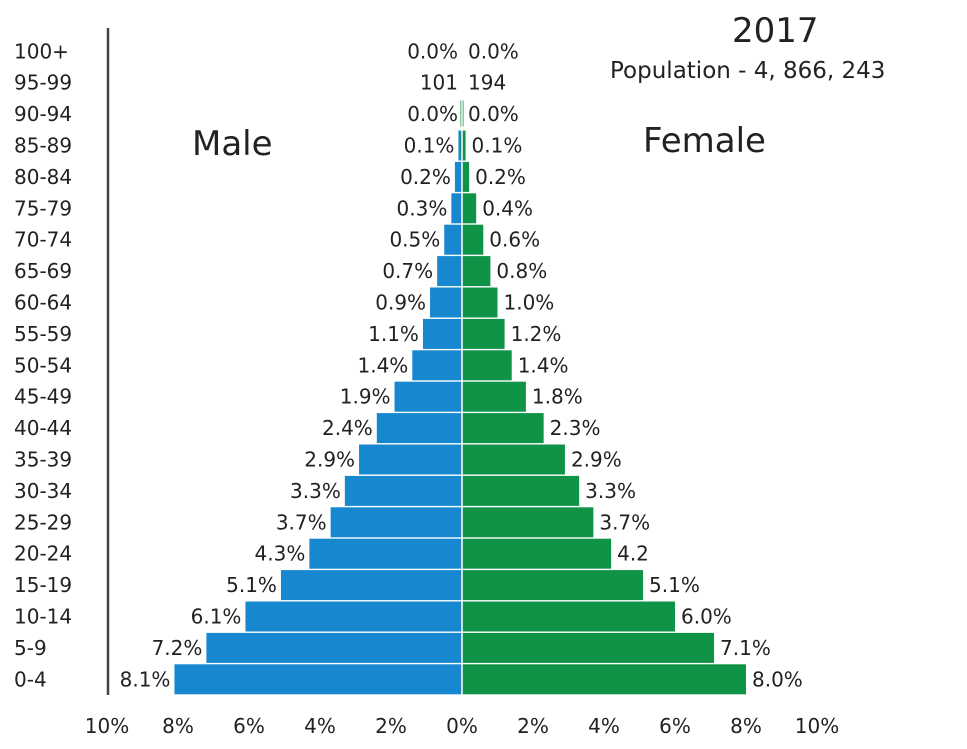 This screenshot has width=967, height=749. What do you see at coordinates (43, 428) in the screenshot?
I see `age-label: 40-44` at bounding box center [43, 428].